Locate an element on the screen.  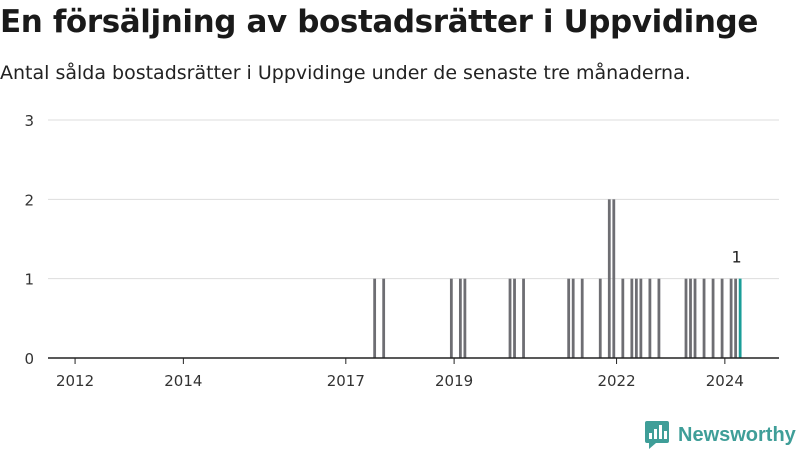
y-tick-label: 1 is located at coordinates (29, 280).